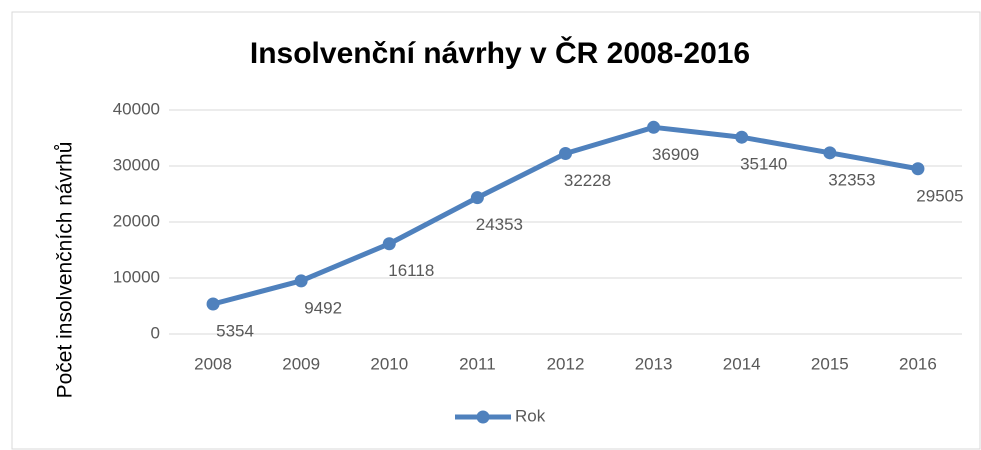 The height and width of the screenshot is (450, 981). I want to click on y-axis-label: Počet insolvenčních návrhů, so click(65, 270).